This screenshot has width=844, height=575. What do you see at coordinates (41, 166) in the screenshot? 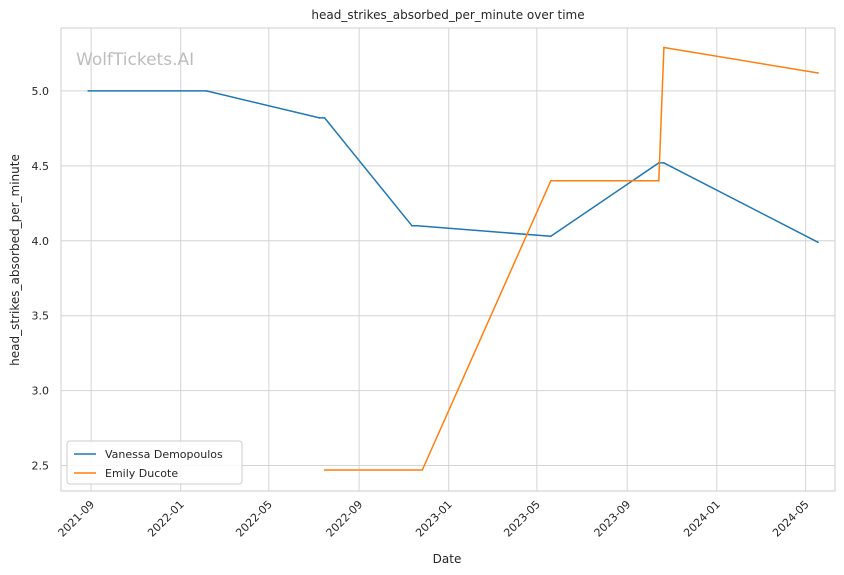
I see `y-tick-label: 4.5` at bounding box center [41, 166].